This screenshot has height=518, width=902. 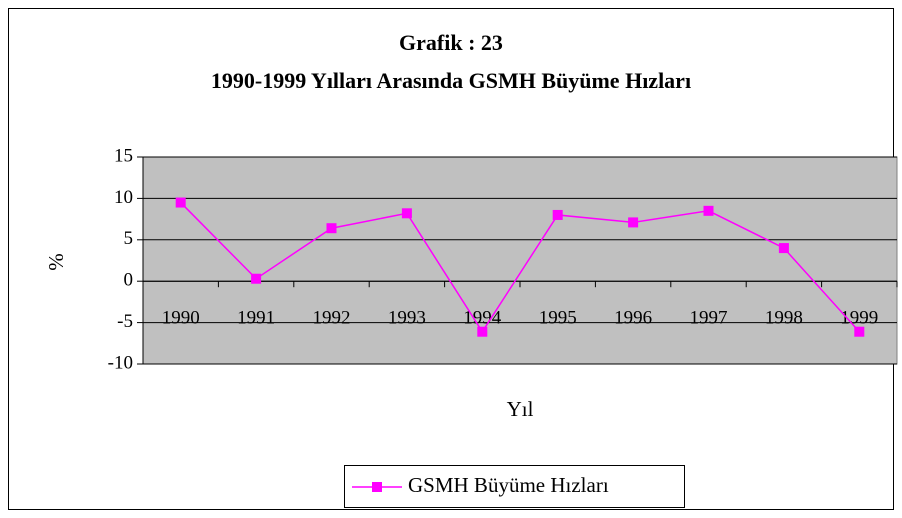 I want to click on y-tick-label: 10, so click(x=123, y=197).